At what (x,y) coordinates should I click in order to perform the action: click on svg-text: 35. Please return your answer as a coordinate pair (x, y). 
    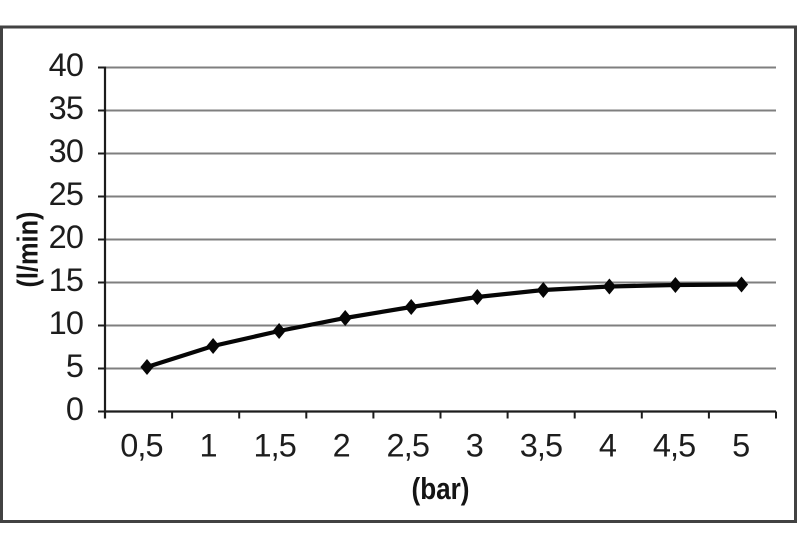
    Looking at the image, I should click on (66, 108).